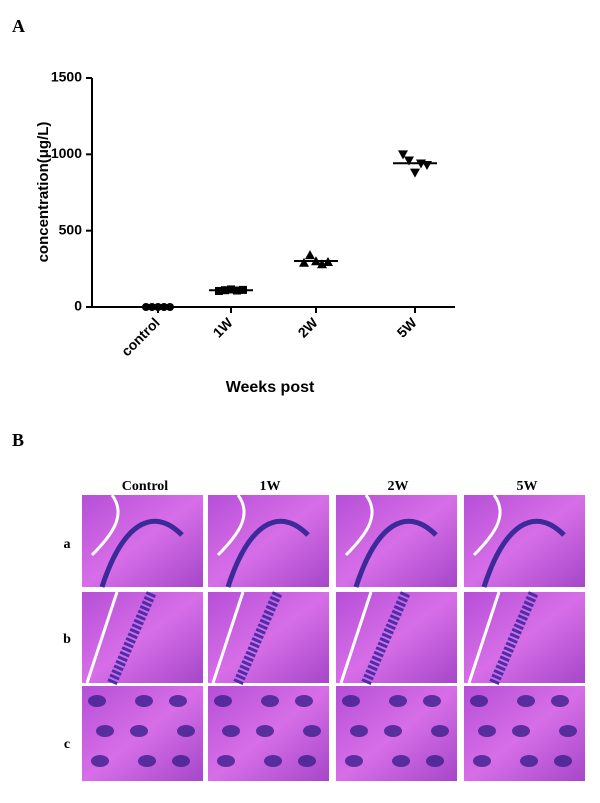 This screenshot has width=600, height=803. What do you see at coordinates (66, 77) in the screenshot?
I see `y-tick-label: 1500` at bounding box center [66, 77].